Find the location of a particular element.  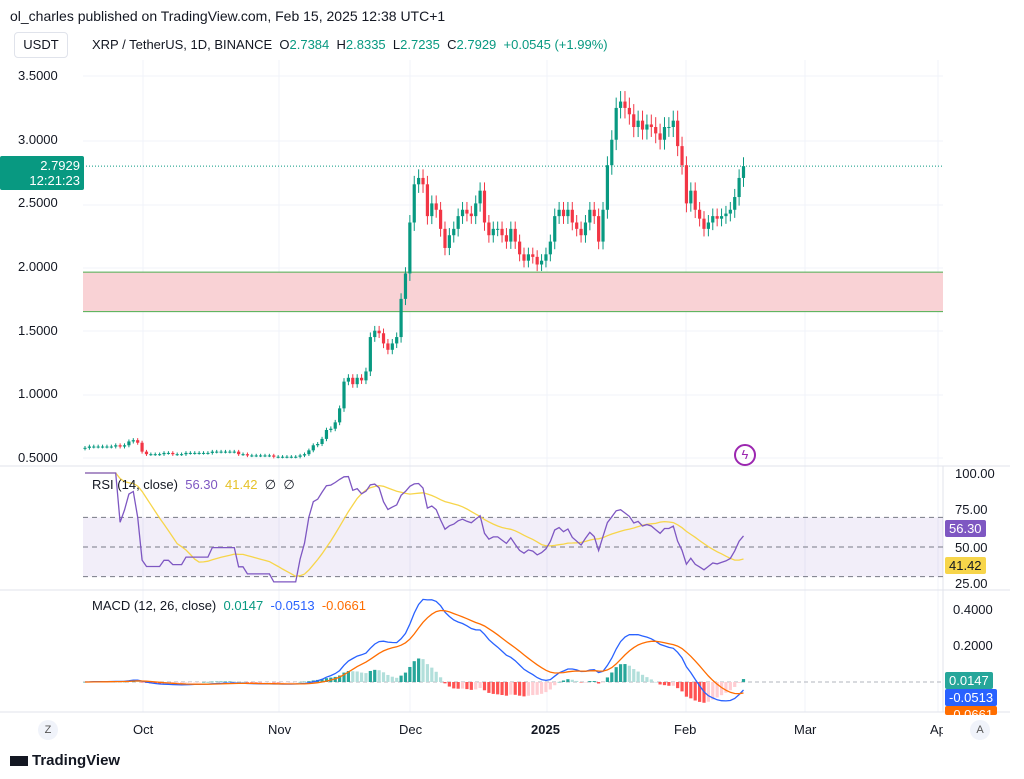

macd-line is located at coordinates (414, 650).